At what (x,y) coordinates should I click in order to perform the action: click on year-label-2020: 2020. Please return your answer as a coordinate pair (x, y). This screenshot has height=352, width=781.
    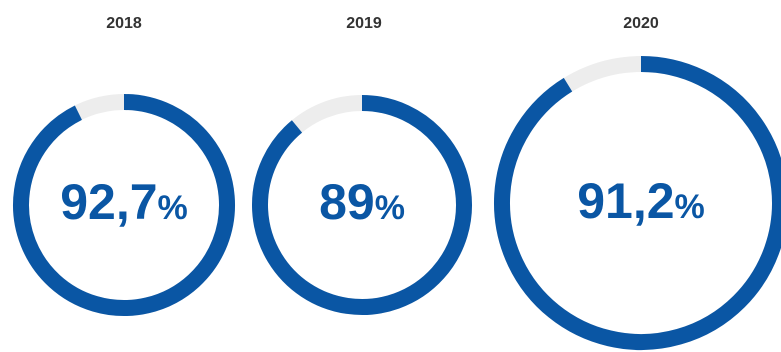
    Looking at the image, I should click on (641, 23).